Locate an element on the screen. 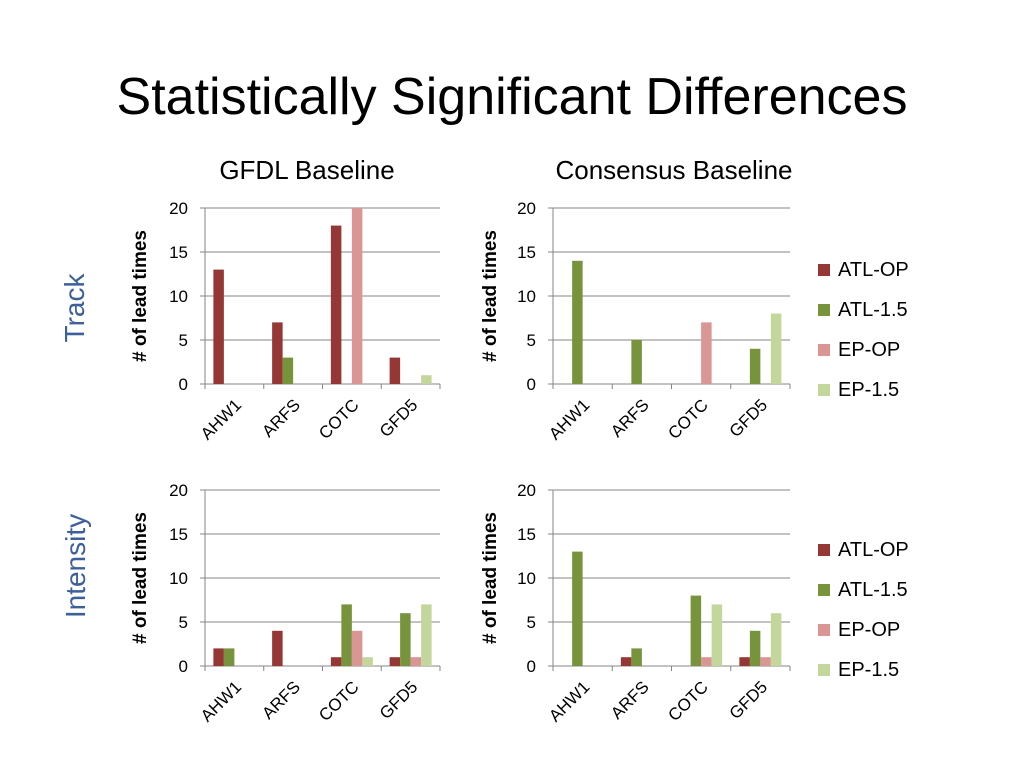  column-title-consensus: Consensus Baseline is located at coordinates (674, 170).